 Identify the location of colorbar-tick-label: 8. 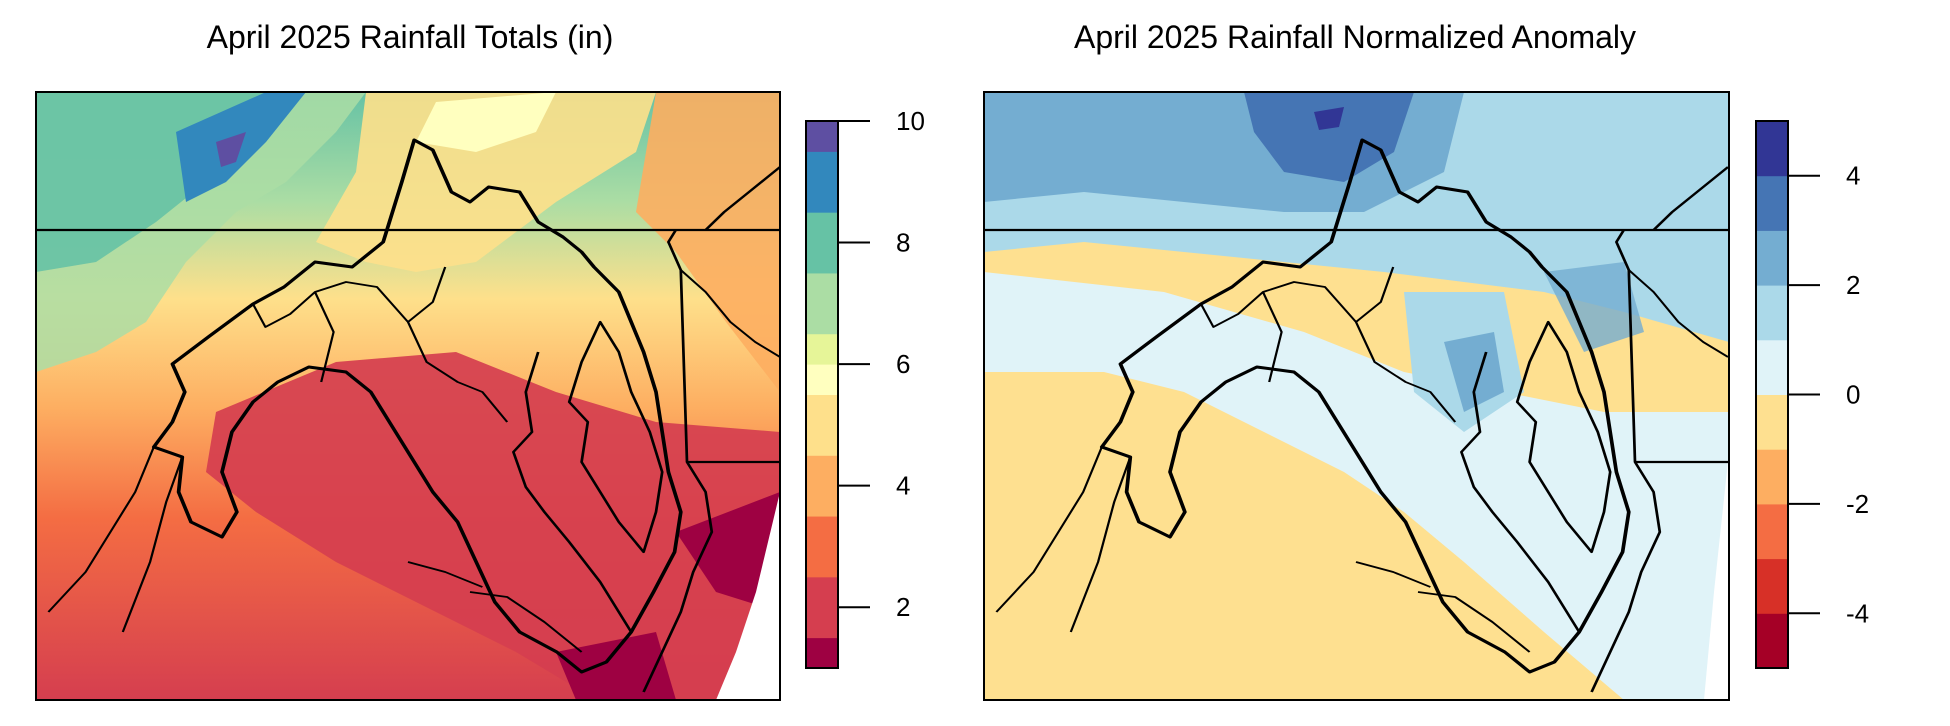
(903, 243).